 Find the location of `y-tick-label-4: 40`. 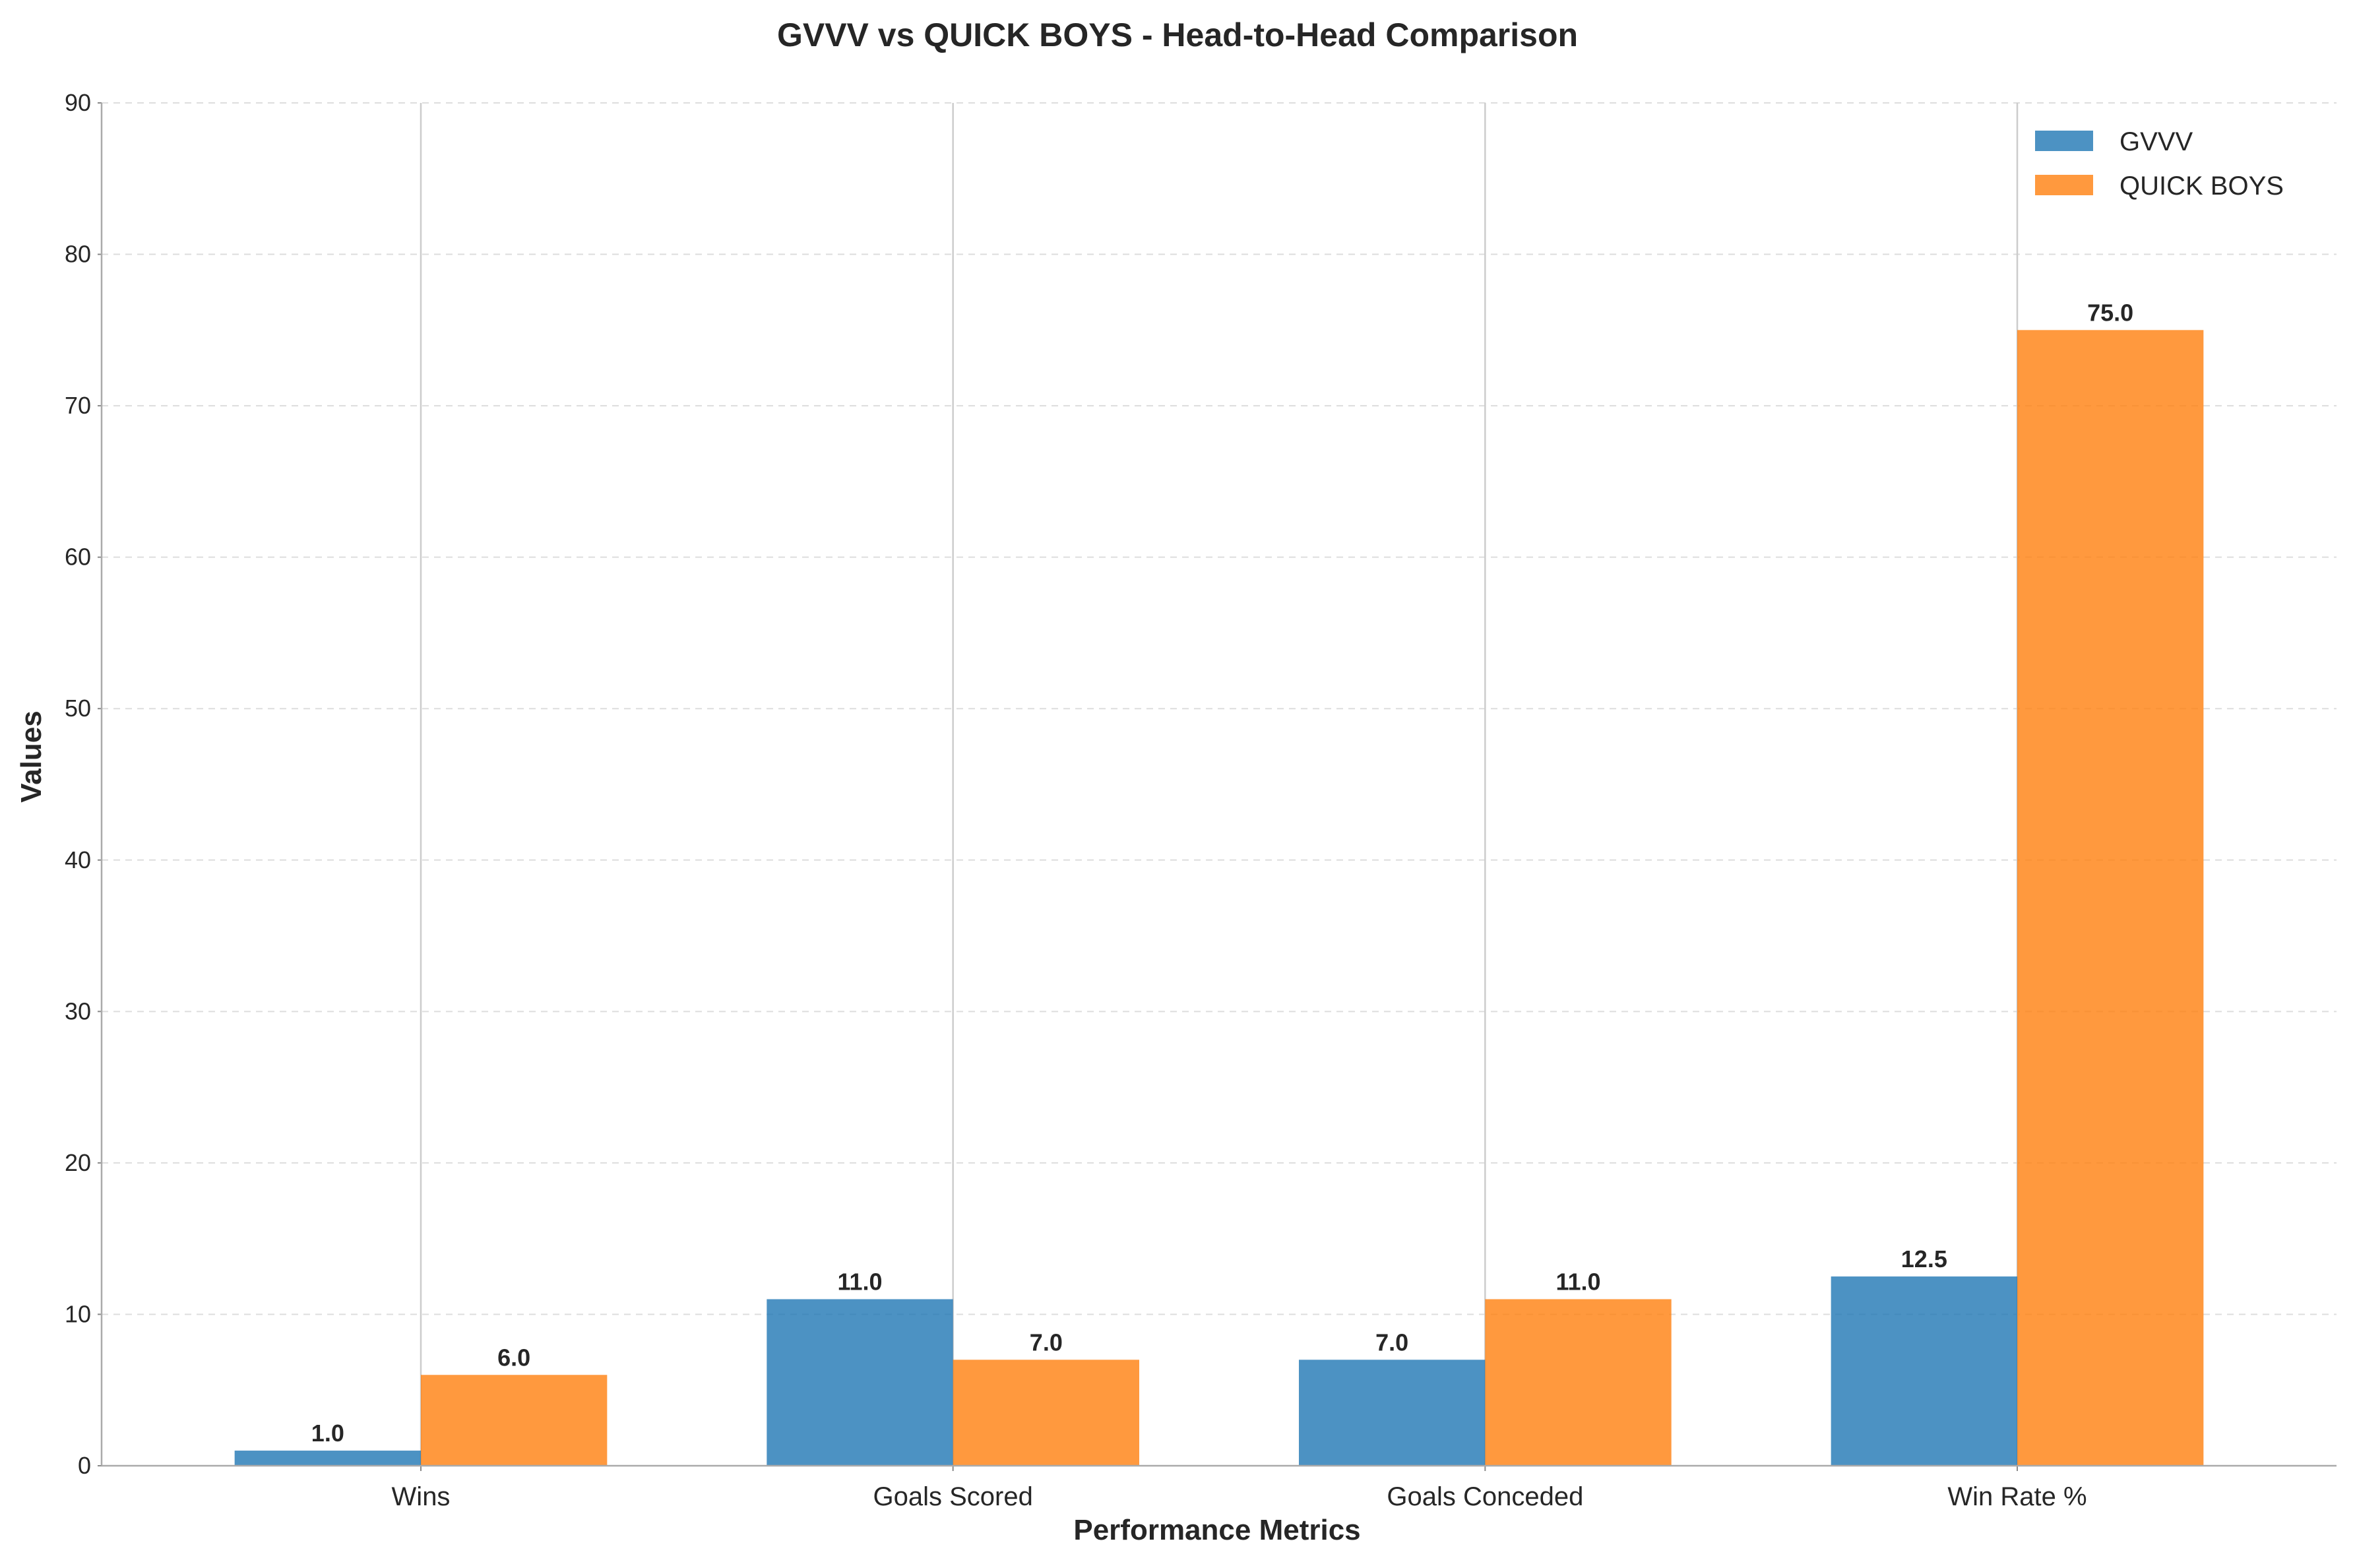

y-tick-label-4: 40 is located at coordinates (78, 859).